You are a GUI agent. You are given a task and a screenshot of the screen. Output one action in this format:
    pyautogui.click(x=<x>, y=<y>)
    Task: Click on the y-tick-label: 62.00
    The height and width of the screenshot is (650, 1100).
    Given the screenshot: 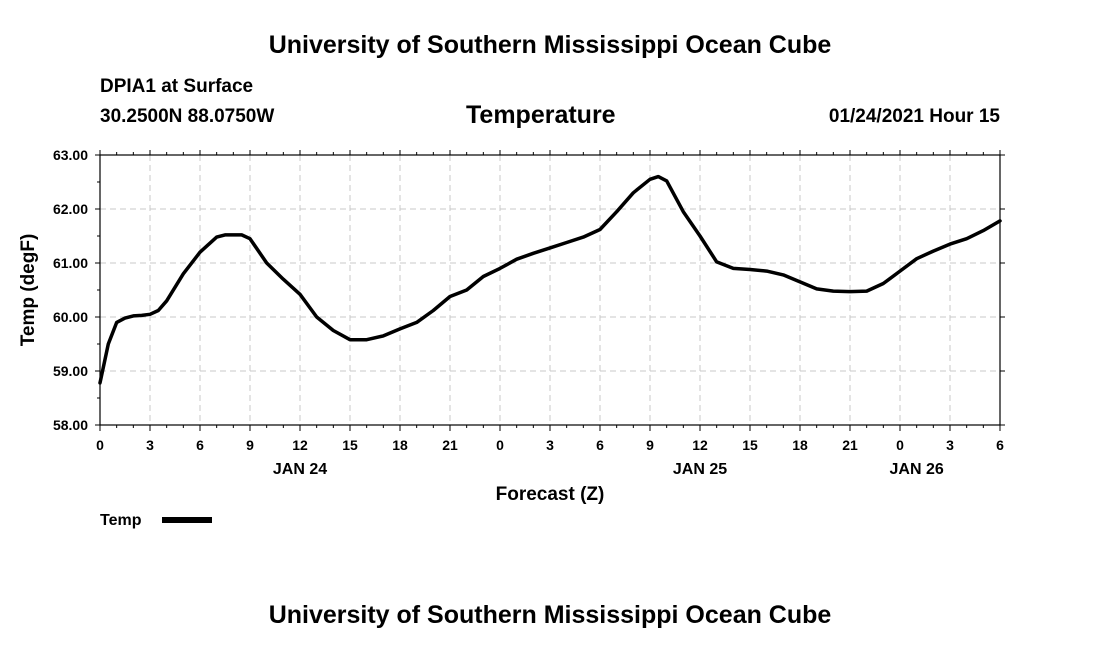 What is the action you would take?
    pyautogui.click(x=70, y=209)
    